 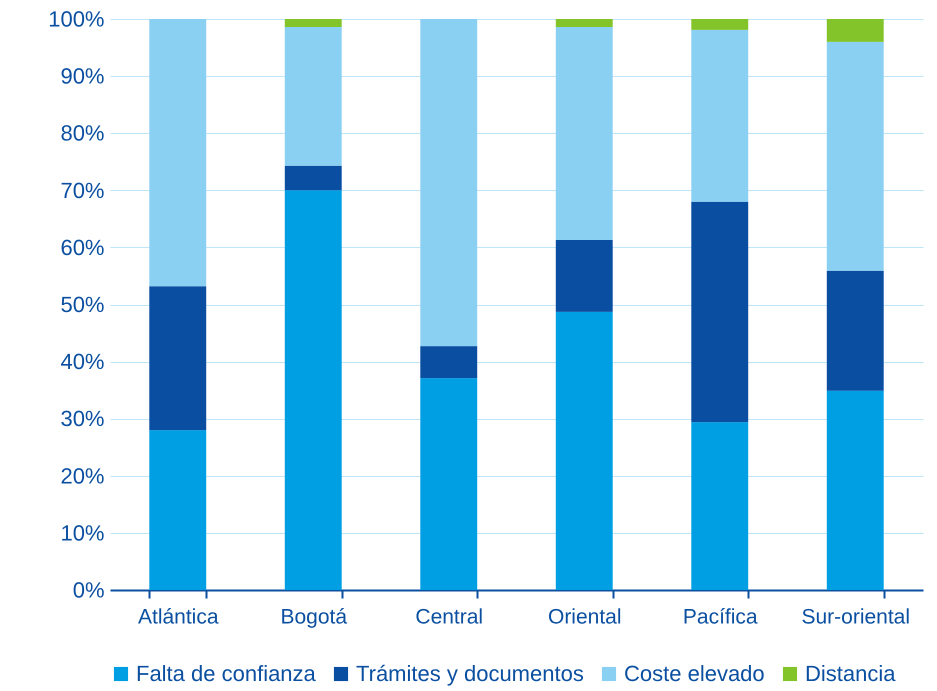 I want to click on legend-label: Falta de confianza, so click(x=226, y=673).